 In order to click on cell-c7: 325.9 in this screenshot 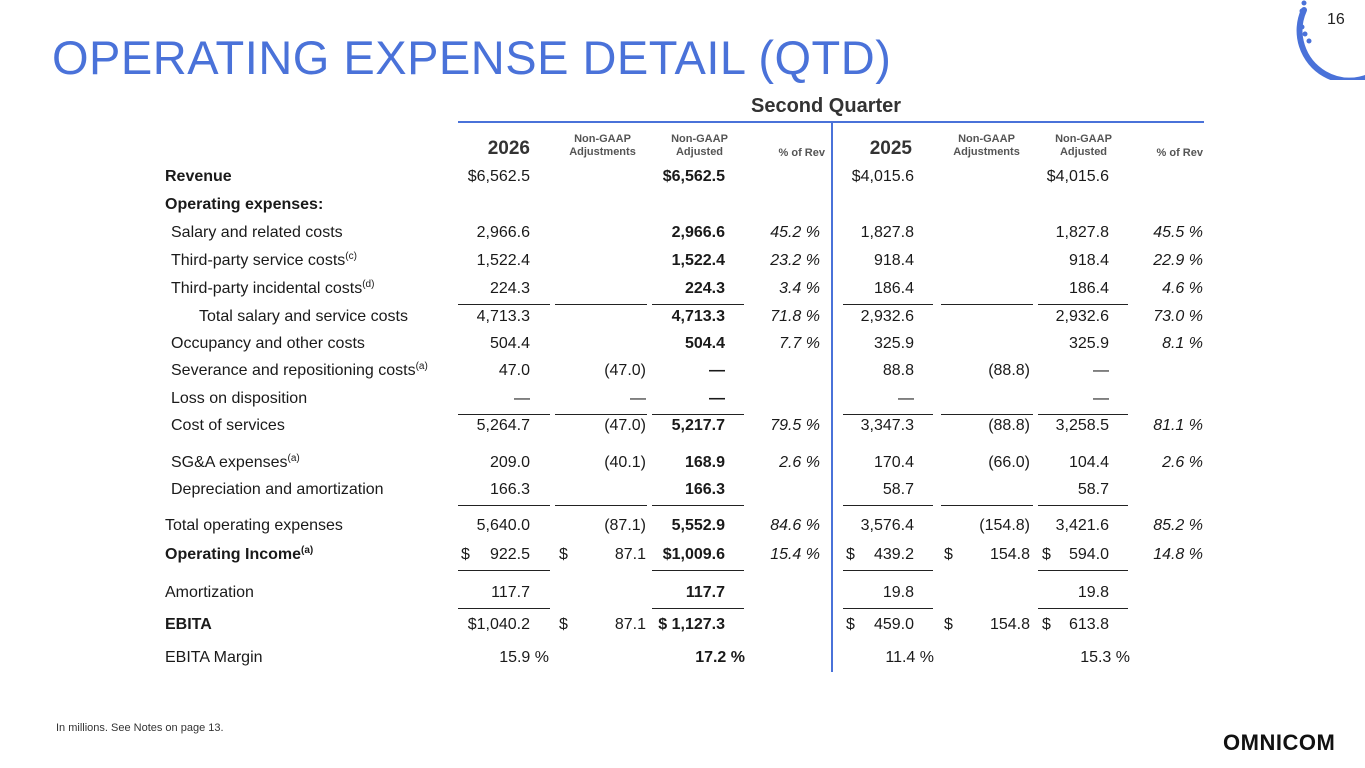, I will do `click(1088, 343)`.